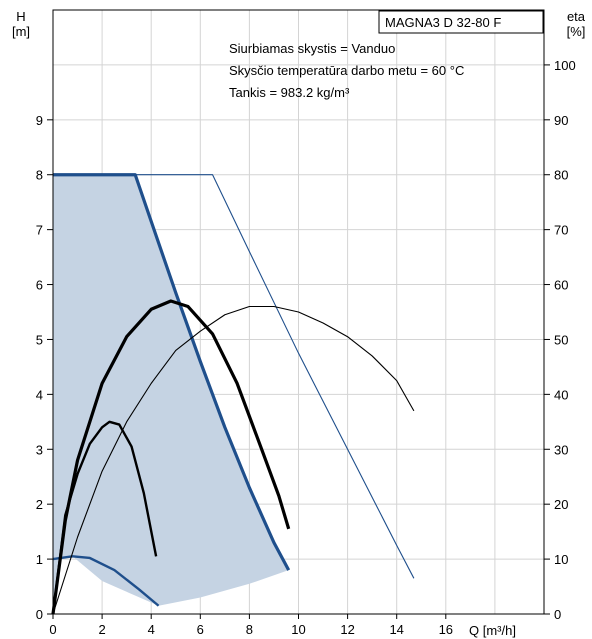 The height and width of the screenshot is (639, 592). What do you see at coordinates (20, 16) in the screenshot?
I see `y-left-axis-symbol: H` at bounding box center [20, 16].